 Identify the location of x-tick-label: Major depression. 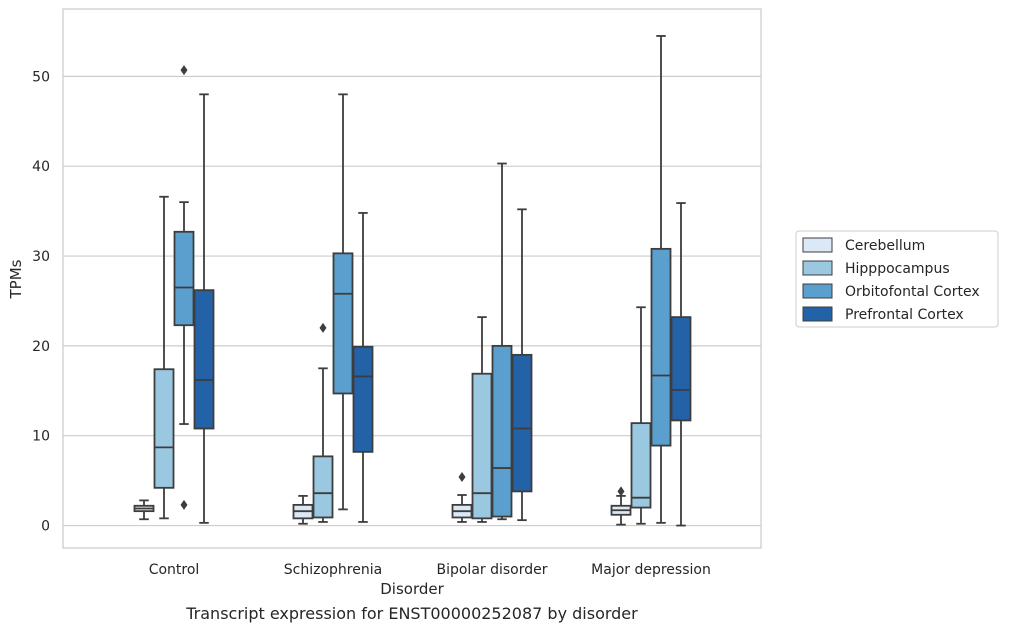
(651, 570).